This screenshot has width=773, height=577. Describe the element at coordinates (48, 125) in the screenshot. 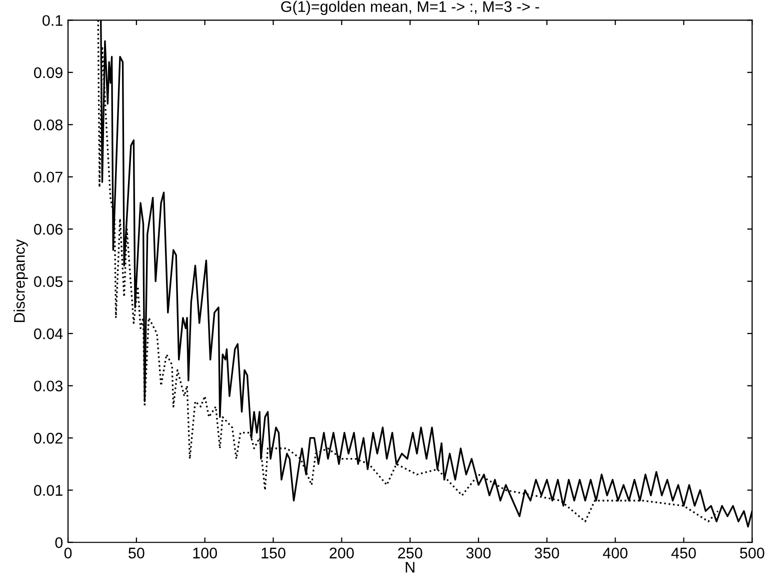

I see `y-tick-label: 0.08` at that location.